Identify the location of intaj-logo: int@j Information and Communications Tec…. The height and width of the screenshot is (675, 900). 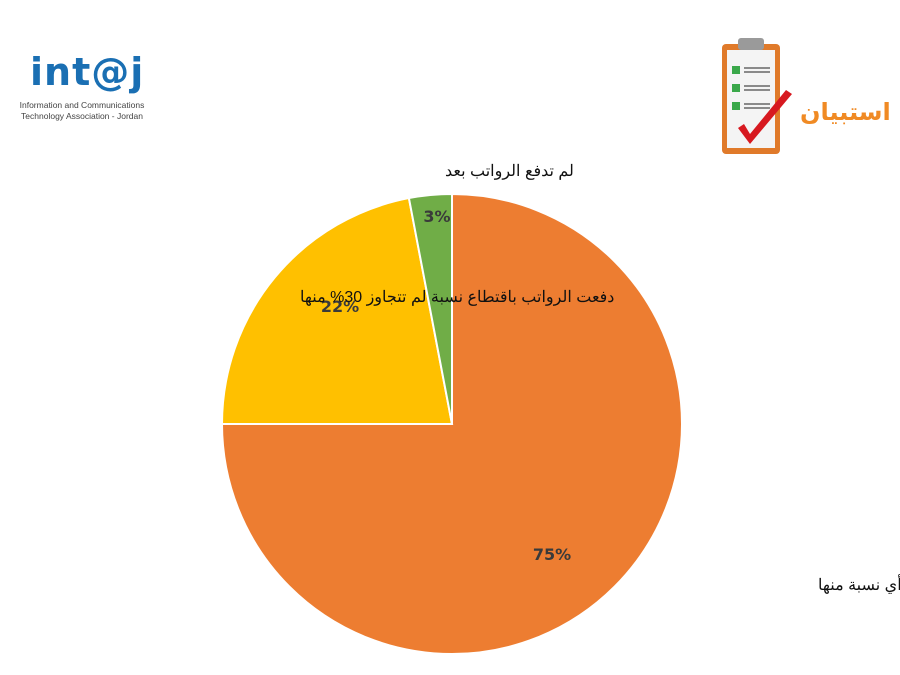
(82, 90).